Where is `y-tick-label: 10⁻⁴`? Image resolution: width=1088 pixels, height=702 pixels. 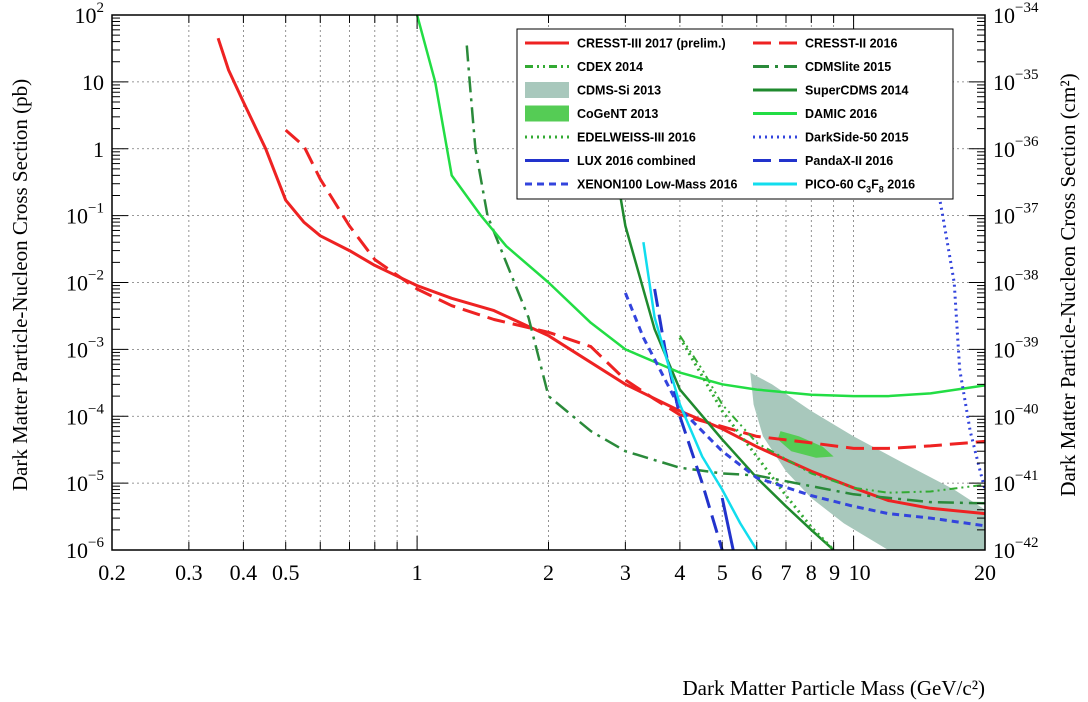
y-tick-label: 10⁻⁴ is located at coordinates (85, 415).